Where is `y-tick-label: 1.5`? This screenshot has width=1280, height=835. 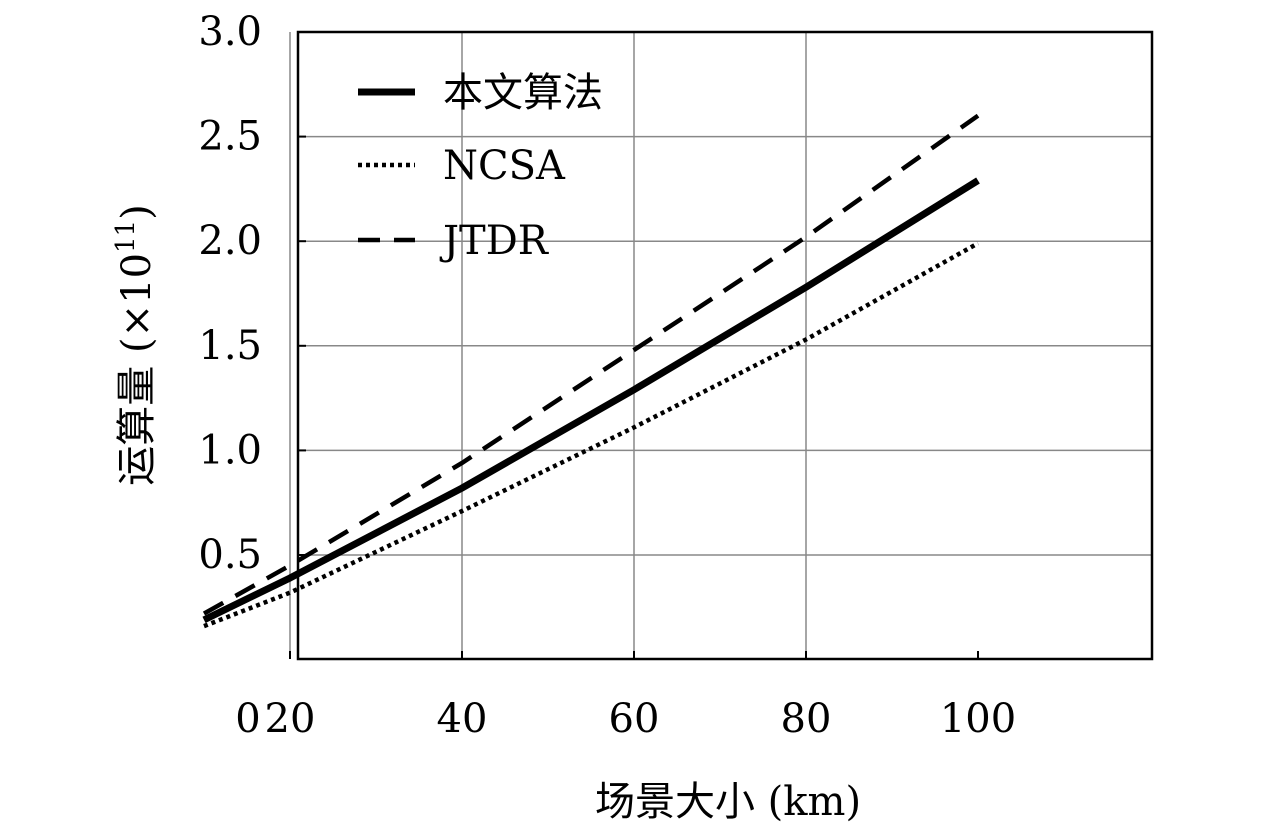 y-tick-label: 1.5 is located at coordinates (230, 346).